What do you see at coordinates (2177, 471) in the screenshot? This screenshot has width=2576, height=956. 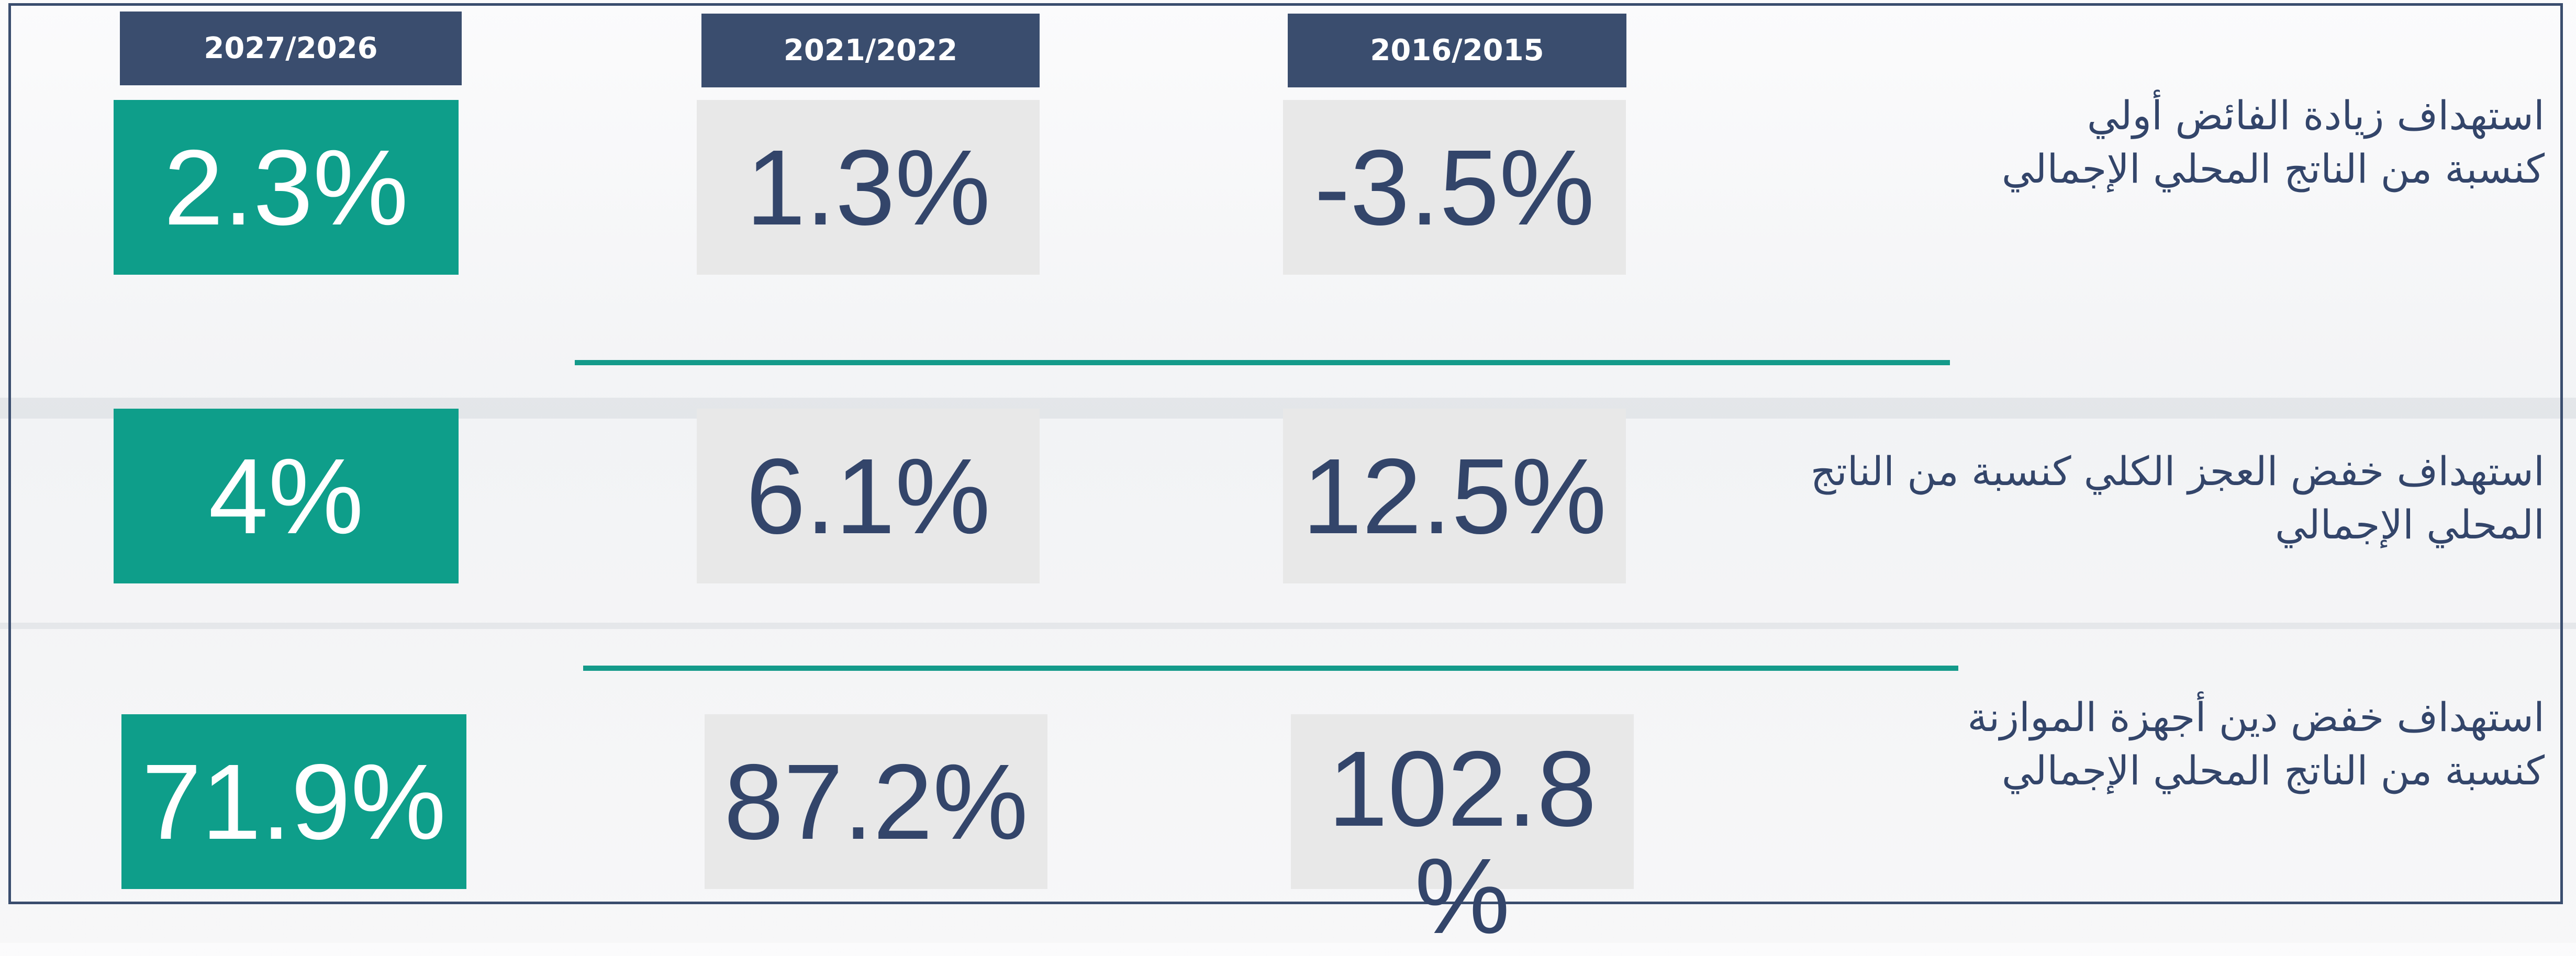 I see `label-line: استهداف خفض العجز الكلي كنسبة من الناتج` at bounding box center [2177, 471].